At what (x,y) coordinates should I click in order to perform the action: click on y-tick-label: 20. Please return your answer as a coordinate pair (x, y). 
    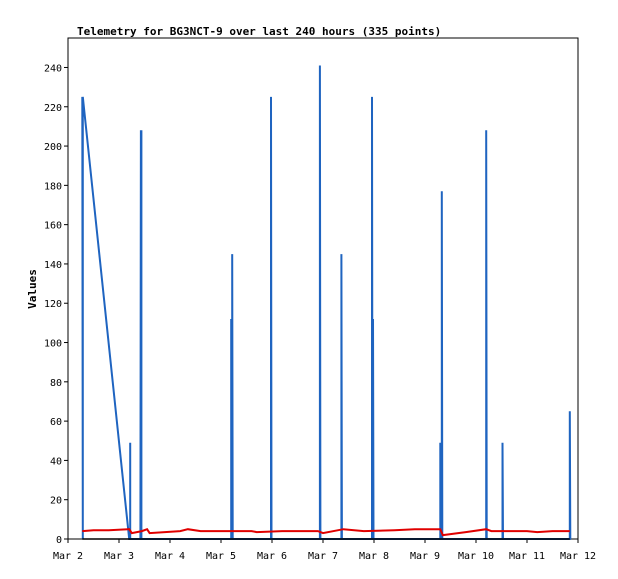
    Looking at the image, I should click on (56, 501).